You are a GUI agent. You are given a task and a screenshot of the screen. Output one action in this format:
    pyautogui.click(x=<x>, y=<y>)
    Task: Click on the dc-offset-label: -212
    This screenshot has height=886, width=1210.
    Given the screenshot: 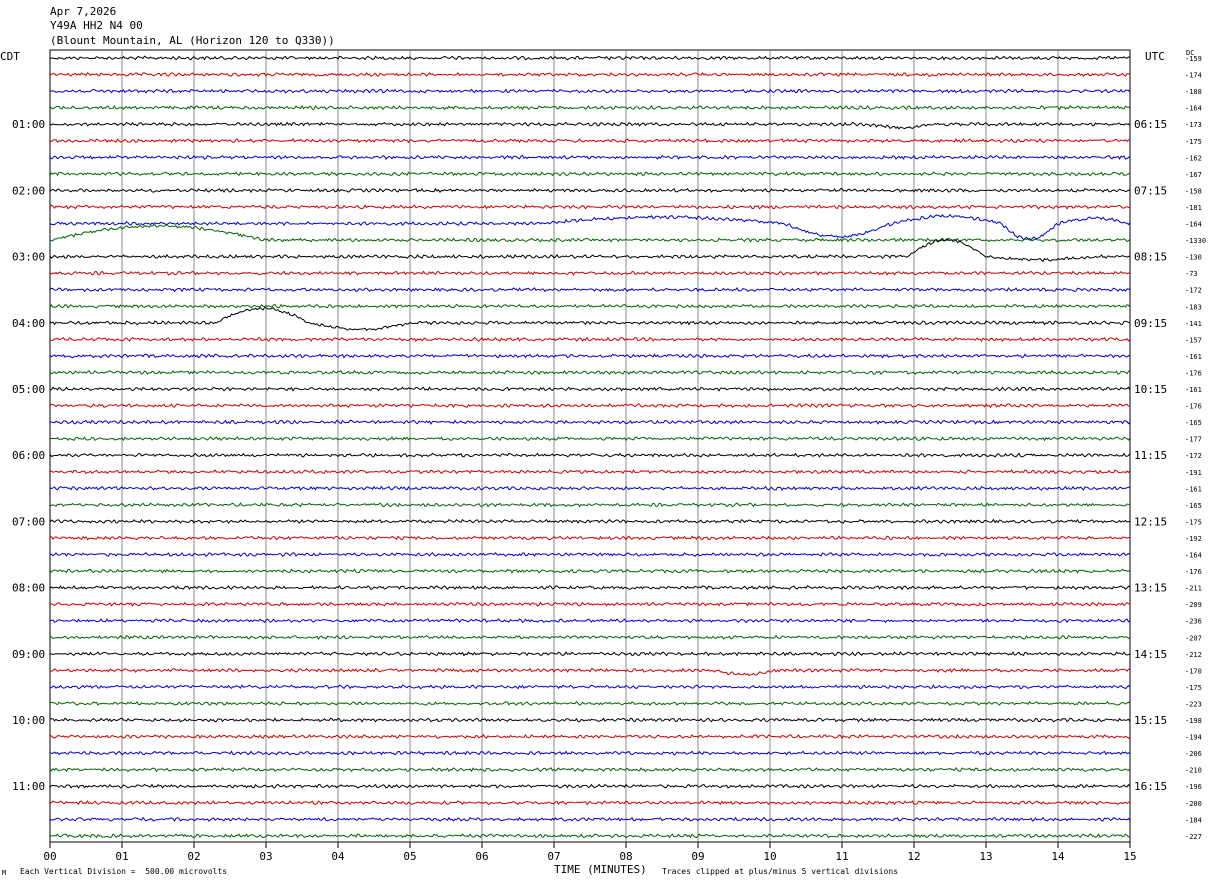 What is the action you would take?
    pyautogui.click(x=1193, y=655)
    